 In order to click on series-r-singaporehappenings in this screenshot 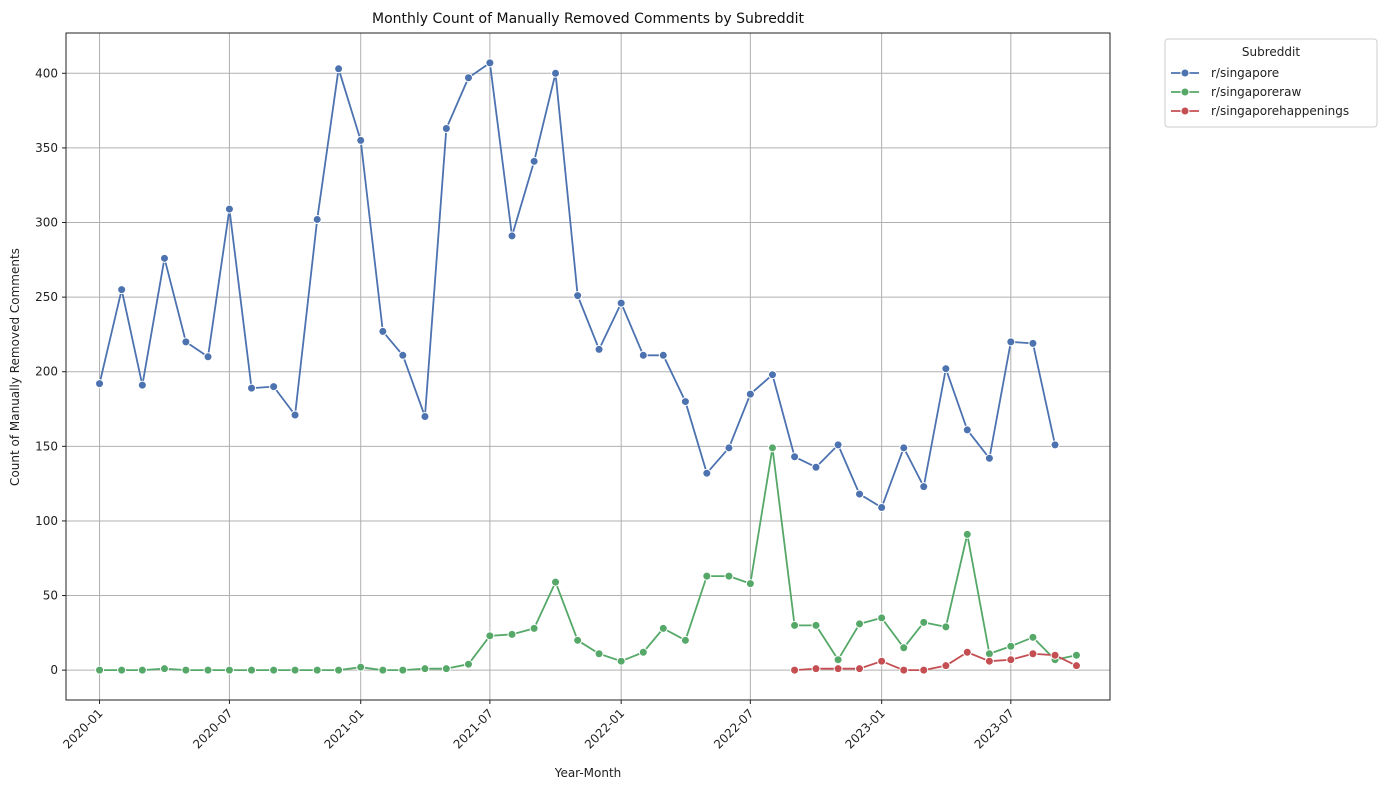, I will do `click(935, 661)`.